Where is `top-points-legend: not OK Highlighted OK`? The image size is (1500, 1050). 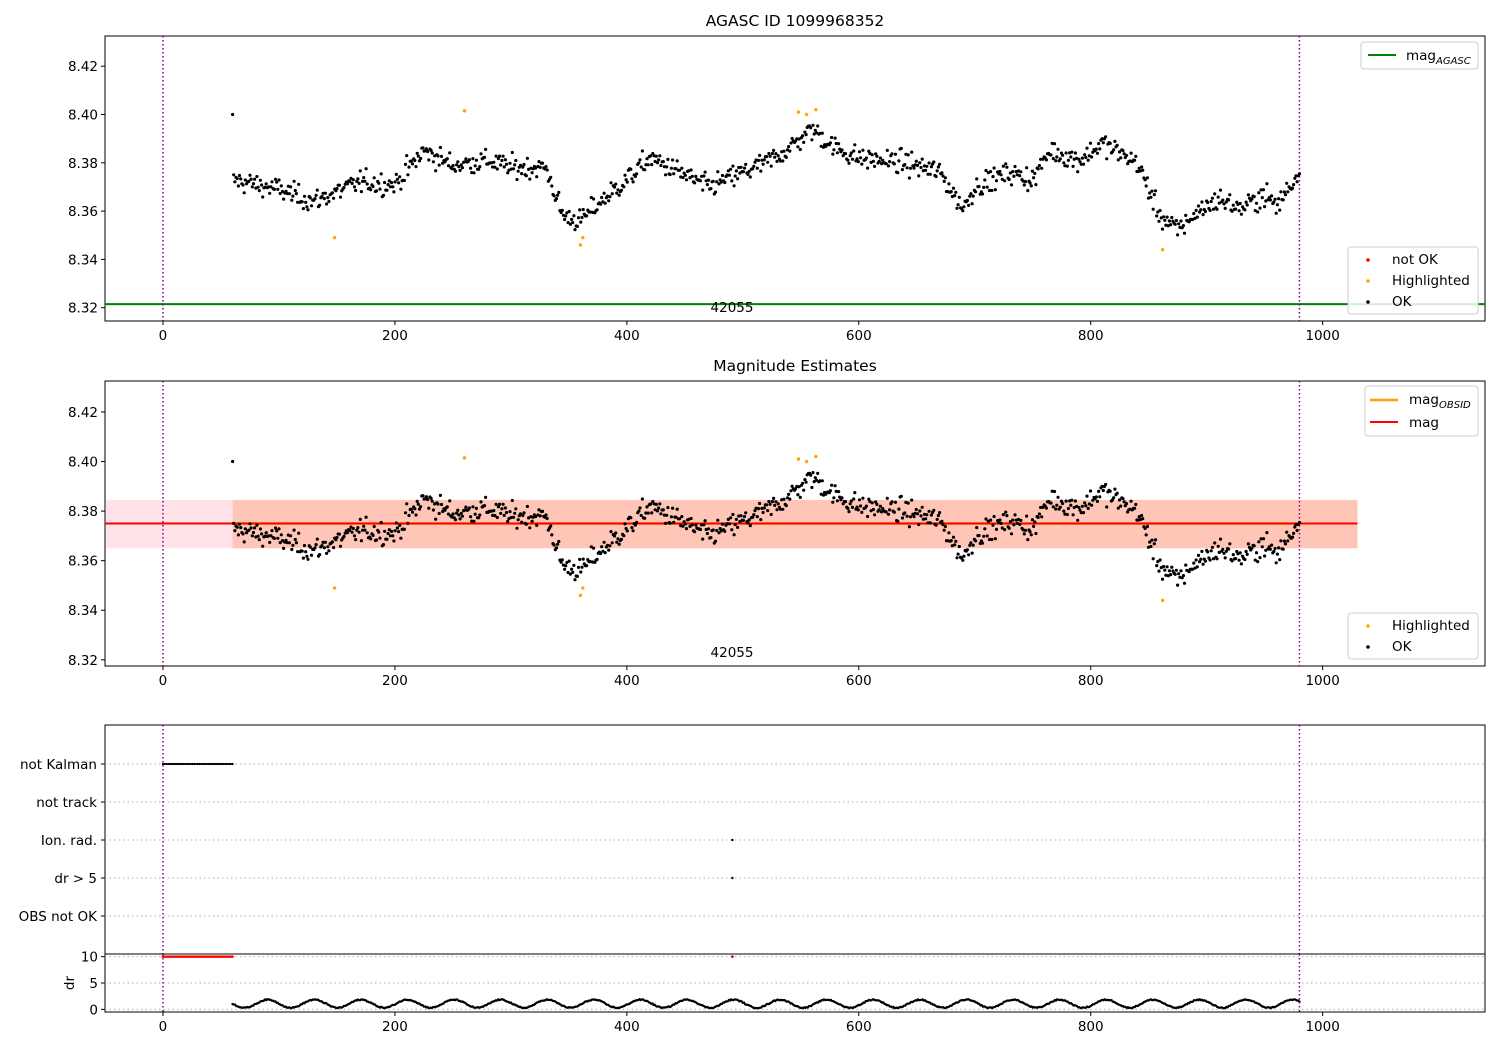
top-points-legend: not OK Highlighted OK is located at coordinates (1413, 280).